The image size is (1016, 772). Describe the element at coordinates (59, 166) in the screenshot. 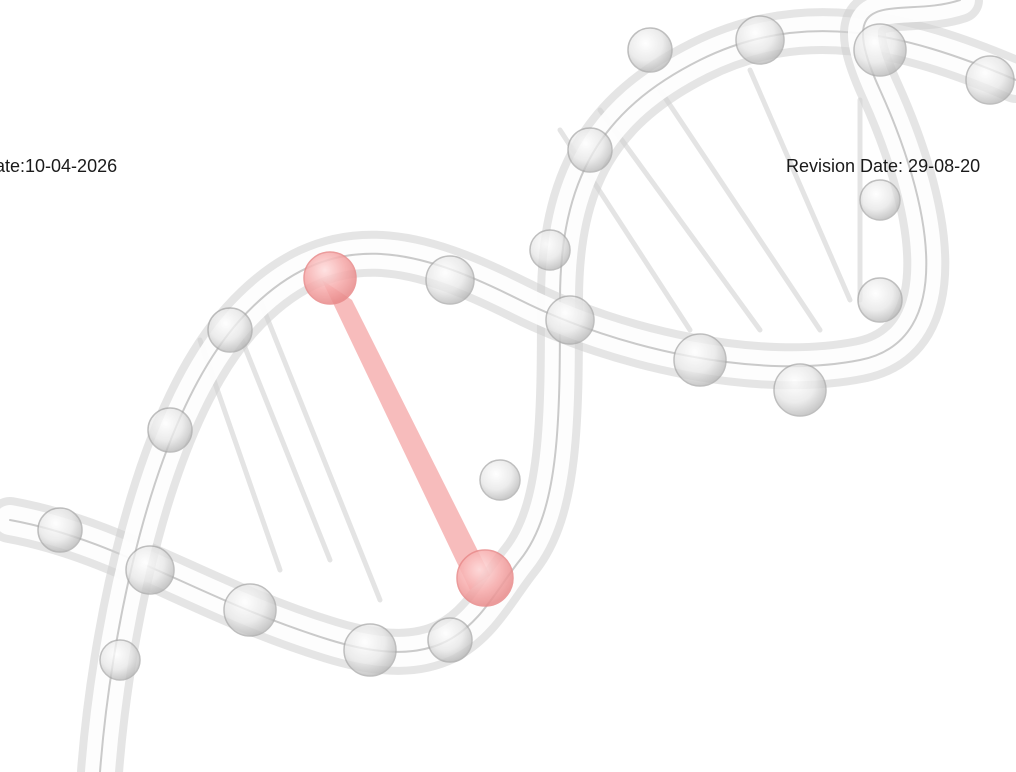

I see `issue-date-text: Date:10-04-2026` at that location.